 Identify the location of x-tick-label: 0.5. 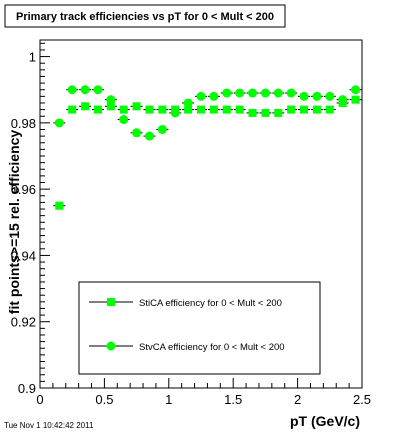
(104, 399).